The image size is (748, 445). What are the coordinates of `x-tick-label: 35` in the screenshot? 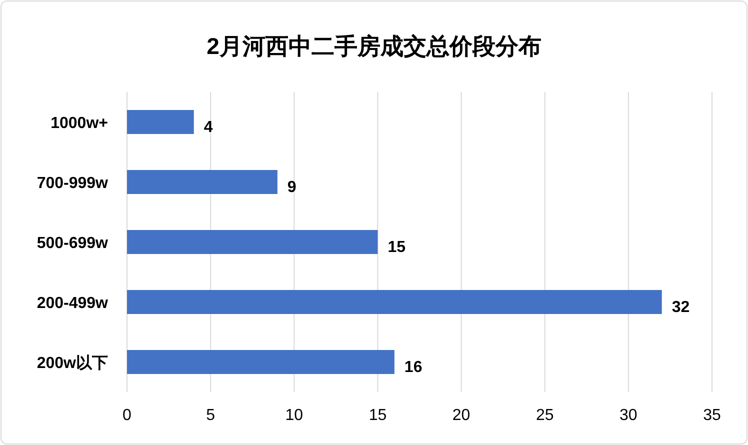 It's located at (712, 415).